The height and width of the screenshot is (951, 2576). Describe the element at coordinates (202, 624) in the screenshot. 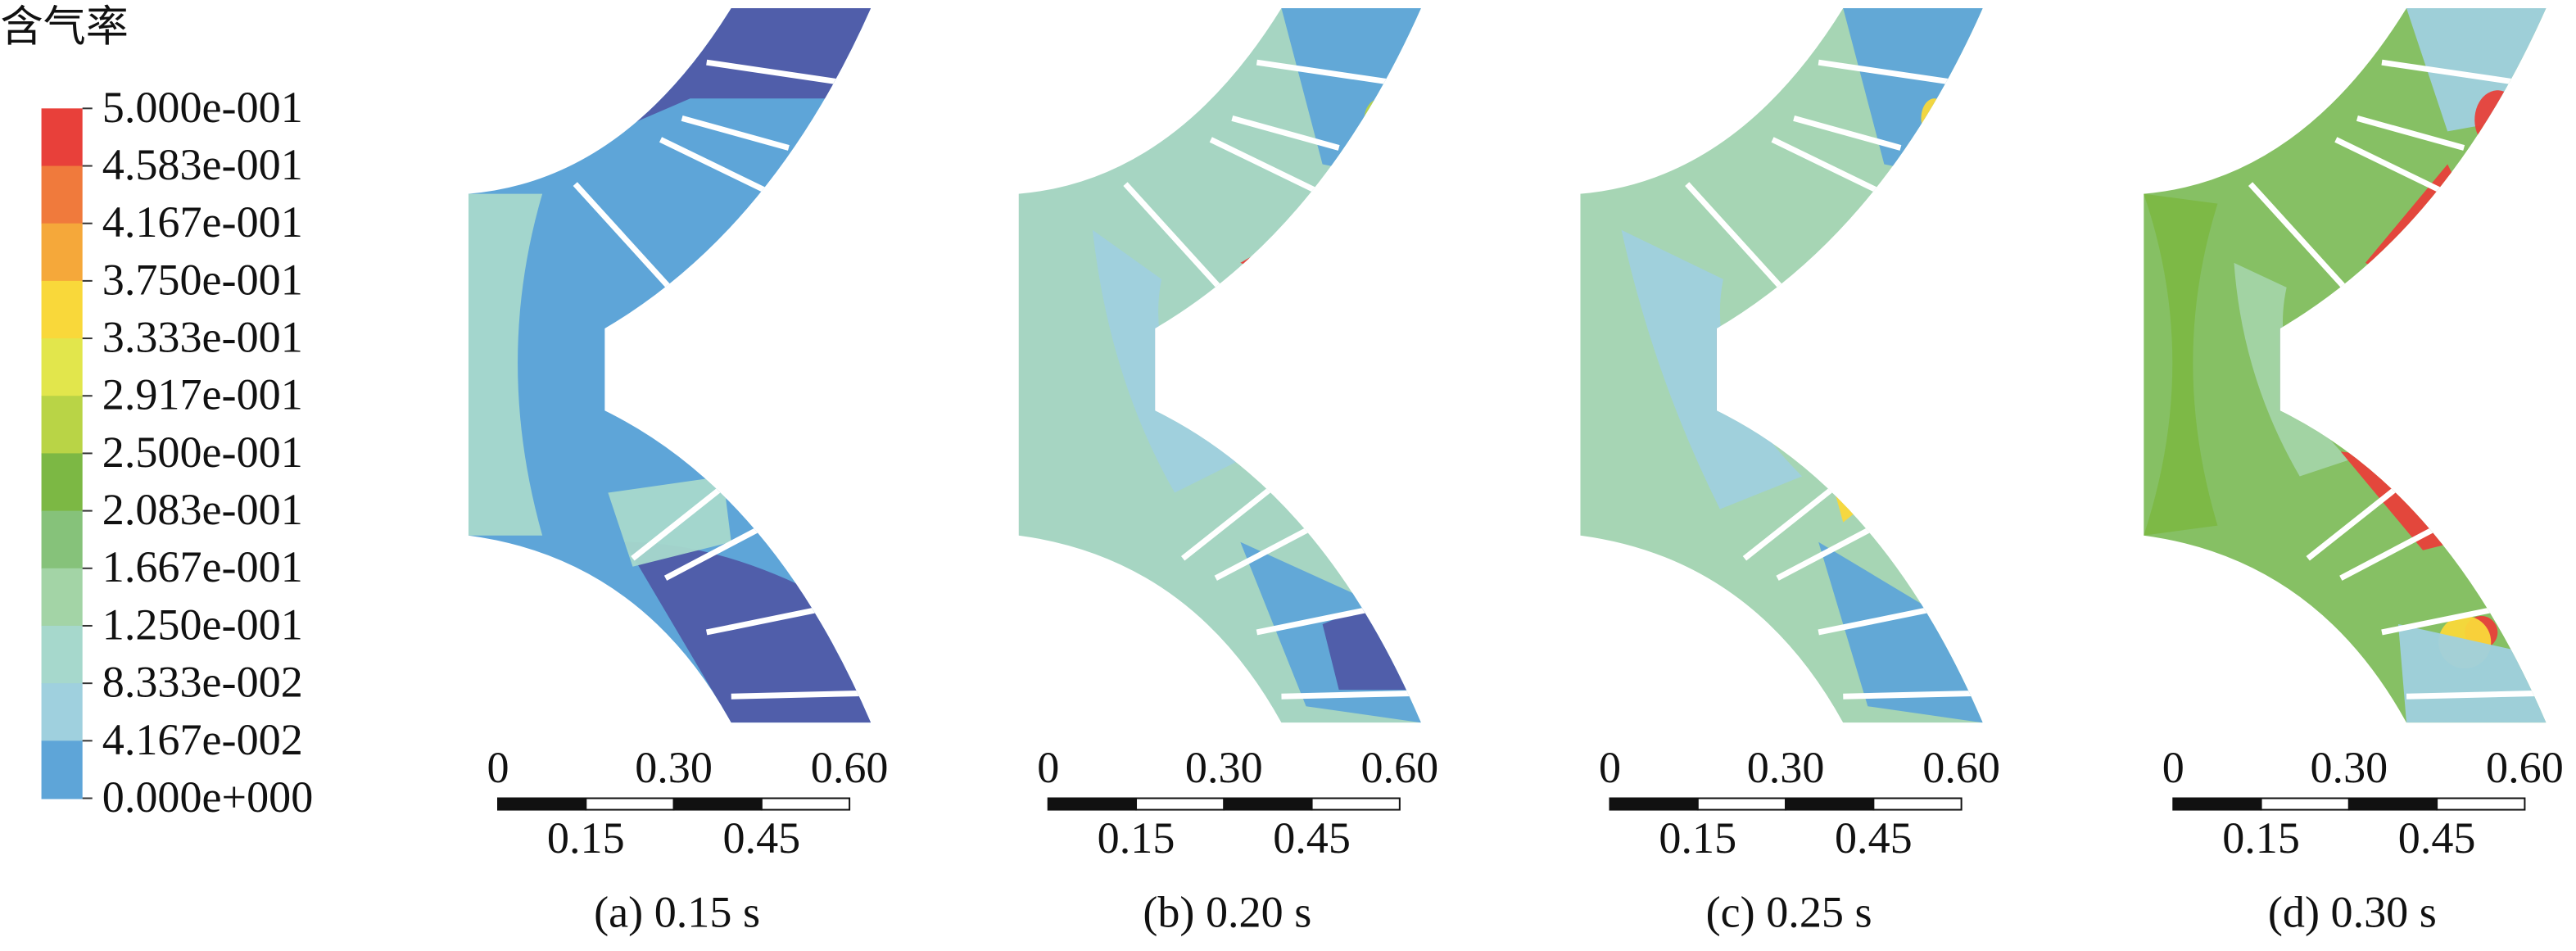

I see `legend-label: 1.250e-001` at that location.